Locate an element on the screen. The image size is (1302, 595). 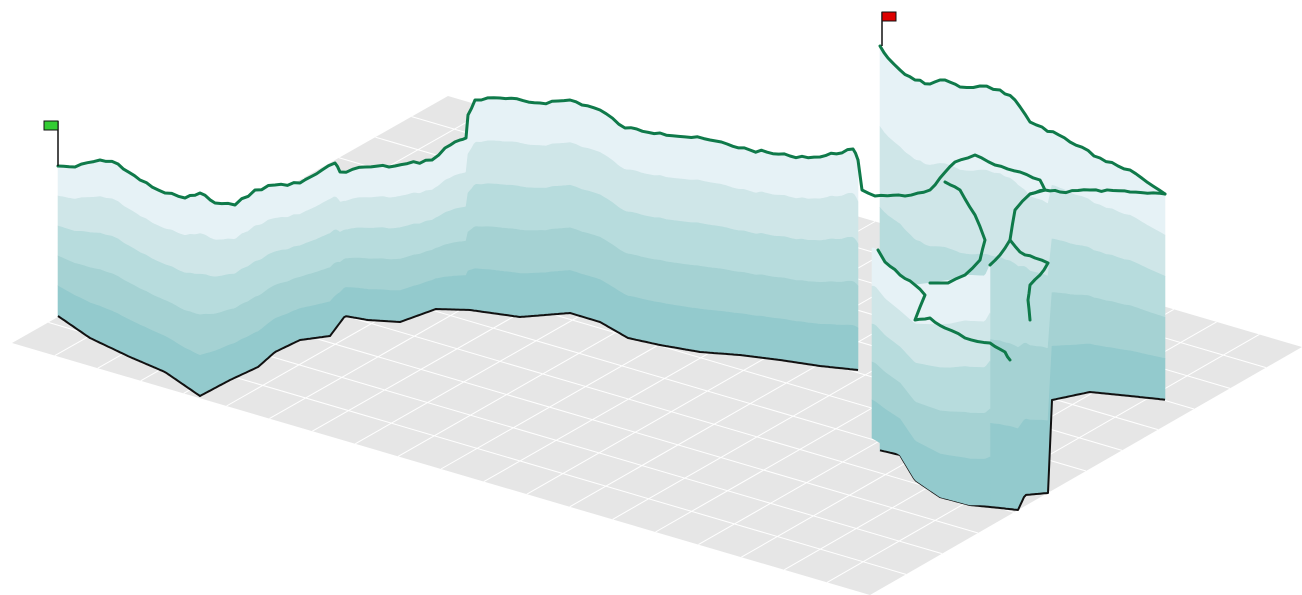
end-flag is located at coordinates (889, 28).